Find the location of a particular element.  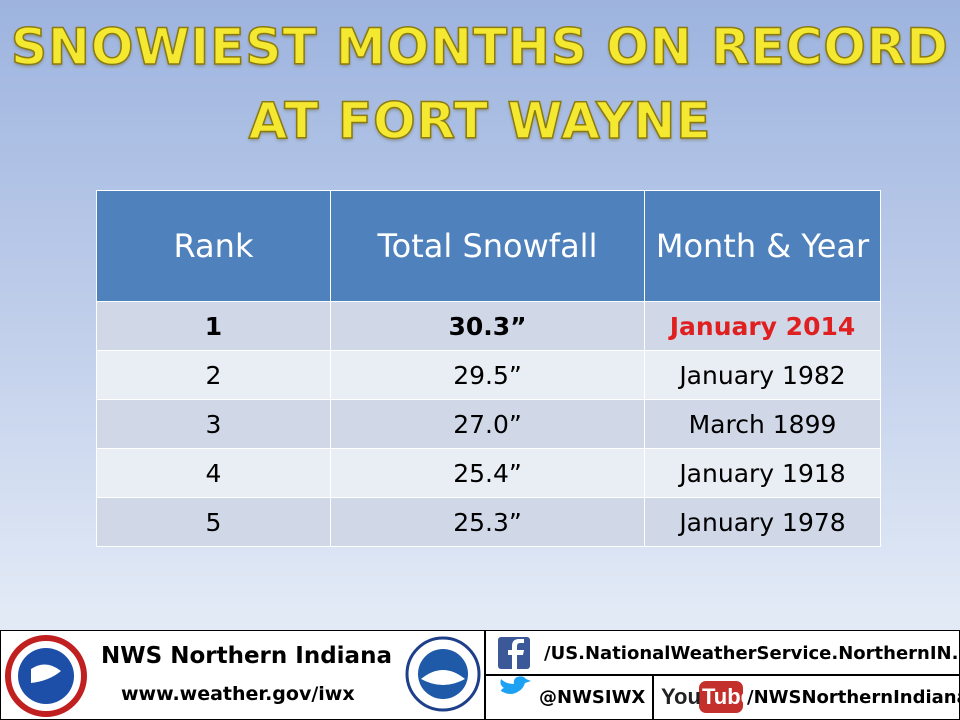

table-cell: 2 is located at coordinates (213, 375).